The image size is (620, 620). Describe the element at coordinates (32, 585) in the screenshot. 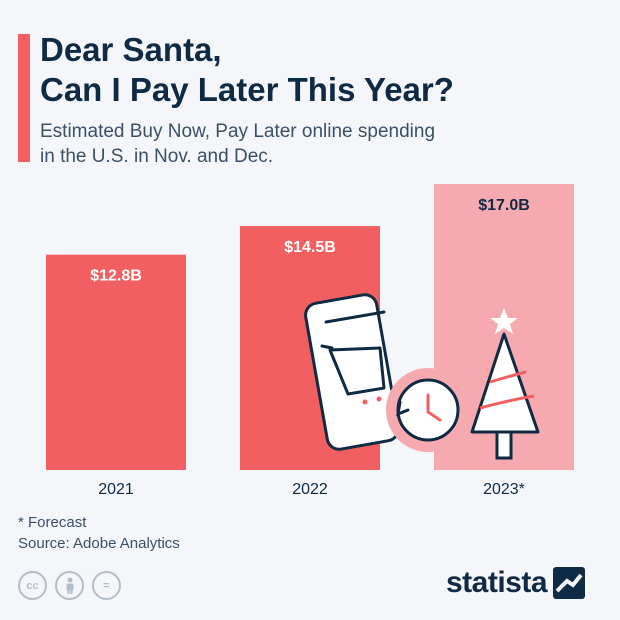

I see `cc-icon: cc` at that location.